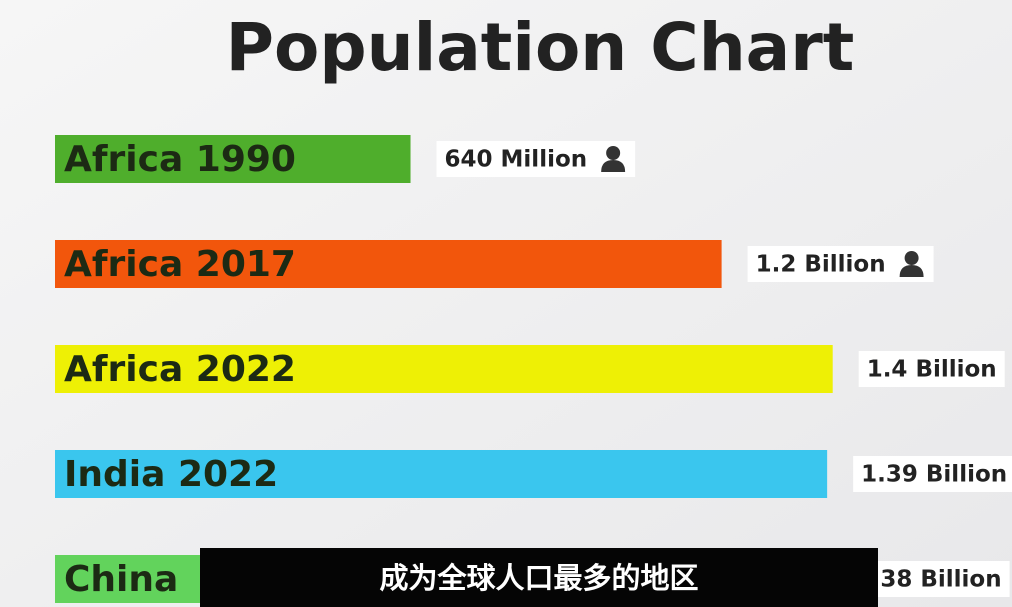 The height and width of the screenshot is (607, 1012). I want to click on value-label: 1.38 Billion, so click(929, 580).